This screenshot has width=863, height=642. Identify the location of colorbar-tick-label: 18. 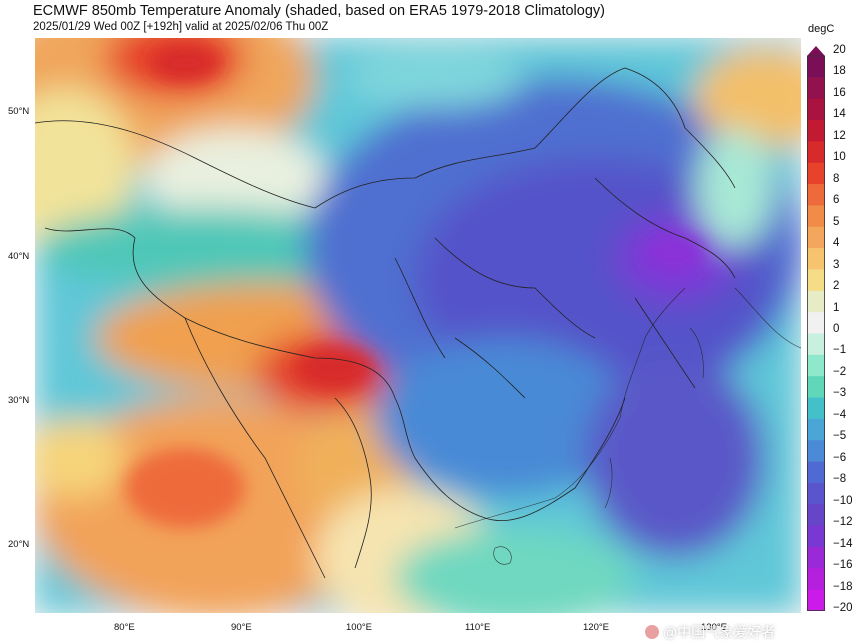
(839, 71).